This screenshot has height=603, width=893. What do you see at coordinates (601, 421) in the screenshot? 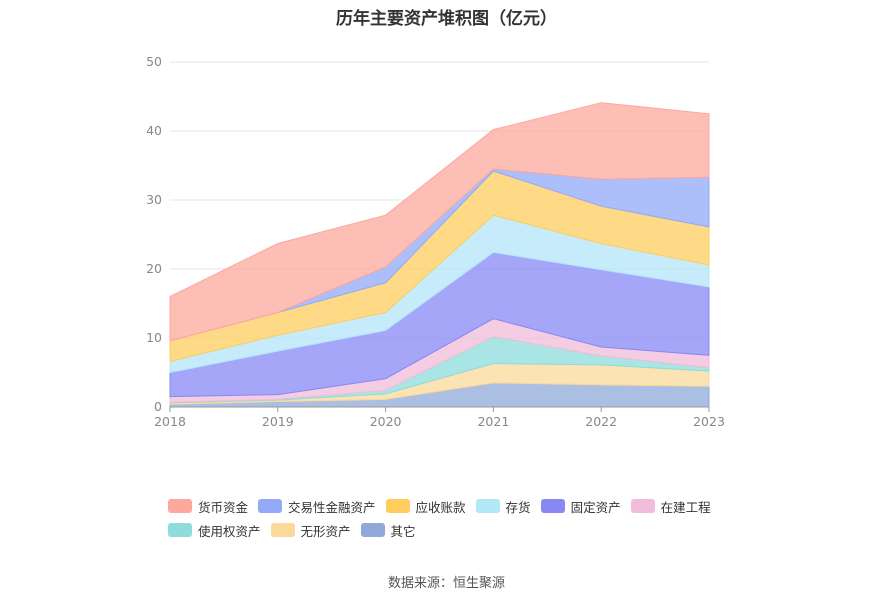
I see `x-tick-label: 2022` at bounding box center [601, 421].